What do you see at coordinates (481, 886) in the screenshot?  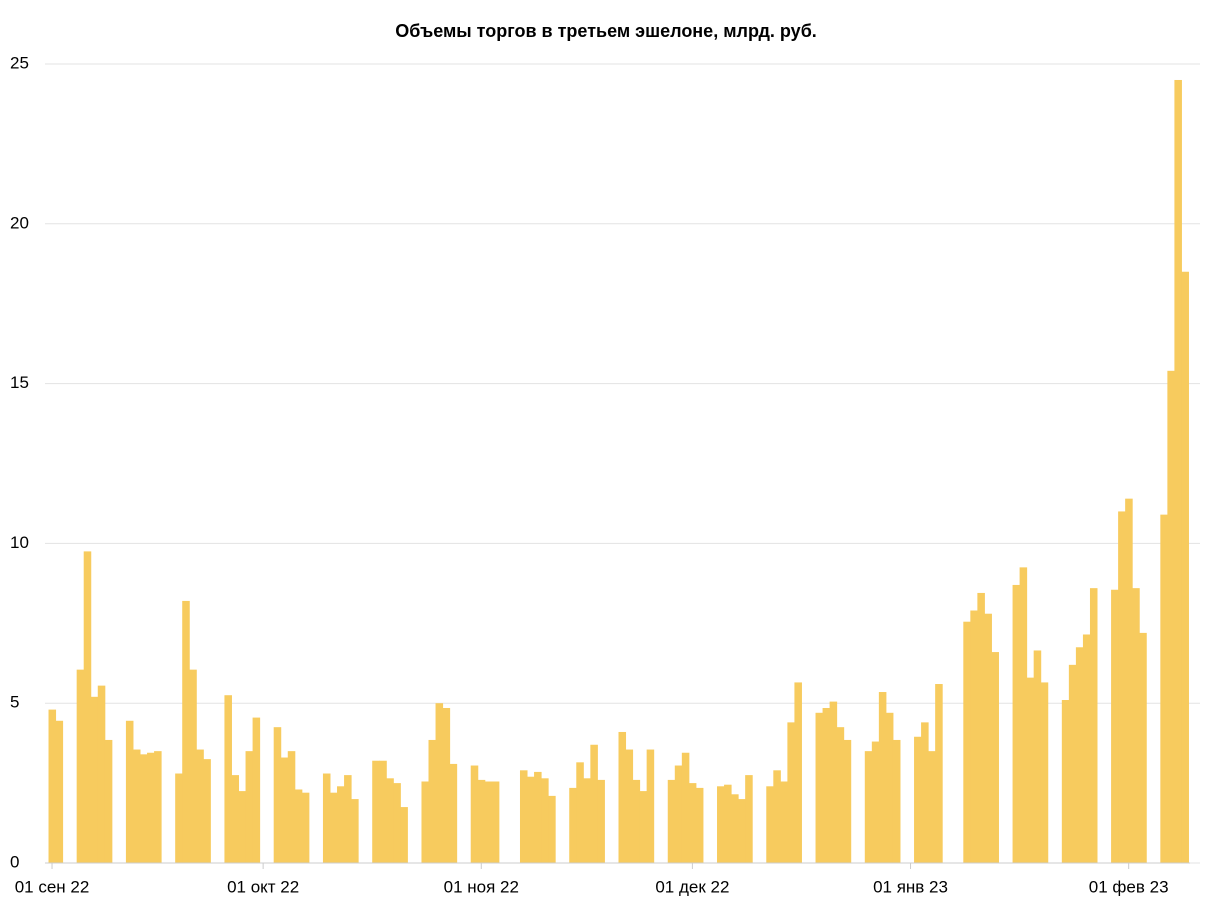 I see `x-tick-label: 01 ноя 22` at bounding box center [481, 886].